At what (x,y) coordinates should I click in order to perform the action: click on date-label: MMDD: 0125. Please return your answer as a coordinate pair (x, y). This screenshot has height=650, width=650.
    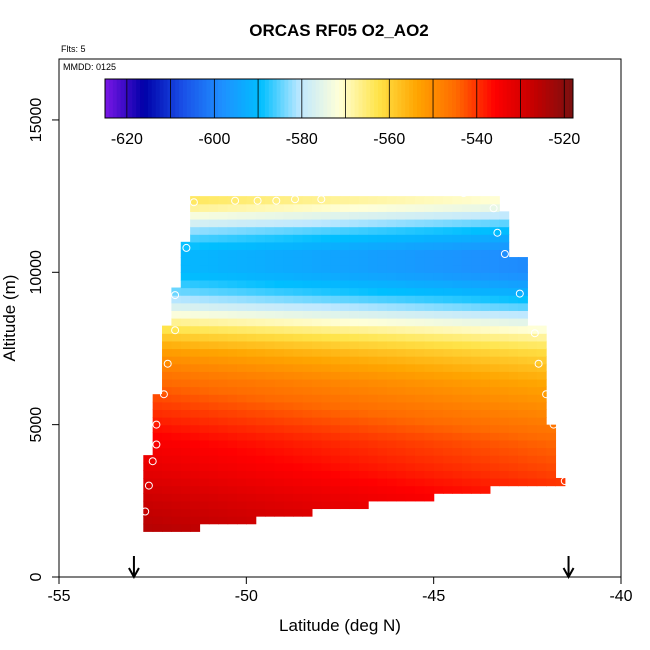
    Looking at the image, I should click on (89, 67).